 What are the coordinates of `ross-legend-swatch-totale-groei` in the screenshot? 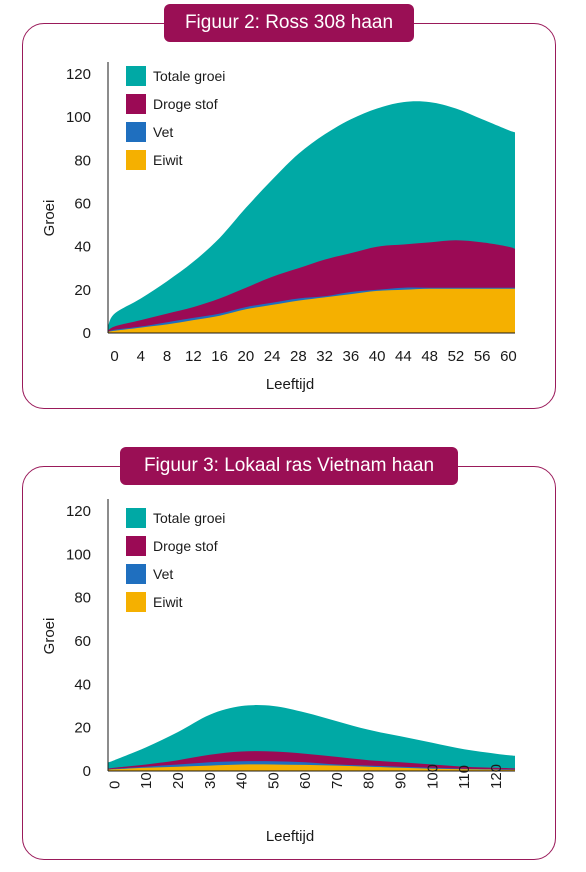 It's located at (136, 76).